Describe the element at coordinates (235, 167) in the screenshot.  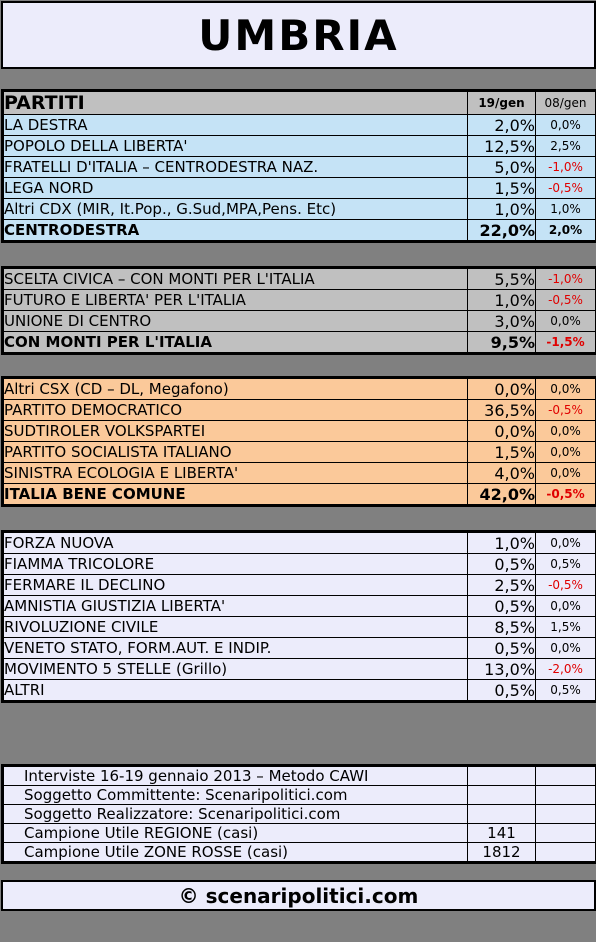
I see `party-name: FRATELLI D'ITALIA – CENTRODESTRA NAZ.` at that location.